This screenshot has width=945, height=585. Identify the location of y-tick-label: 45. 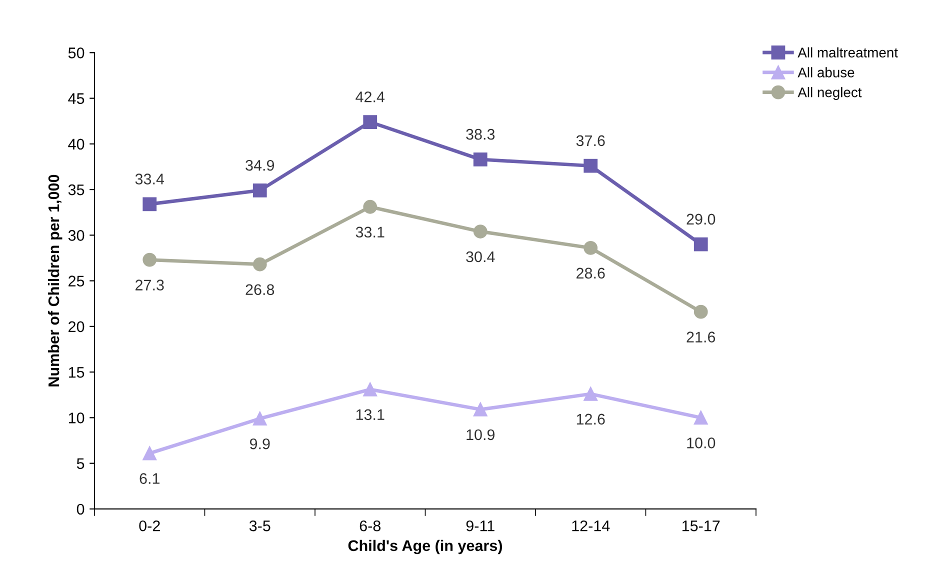
(76, 98).